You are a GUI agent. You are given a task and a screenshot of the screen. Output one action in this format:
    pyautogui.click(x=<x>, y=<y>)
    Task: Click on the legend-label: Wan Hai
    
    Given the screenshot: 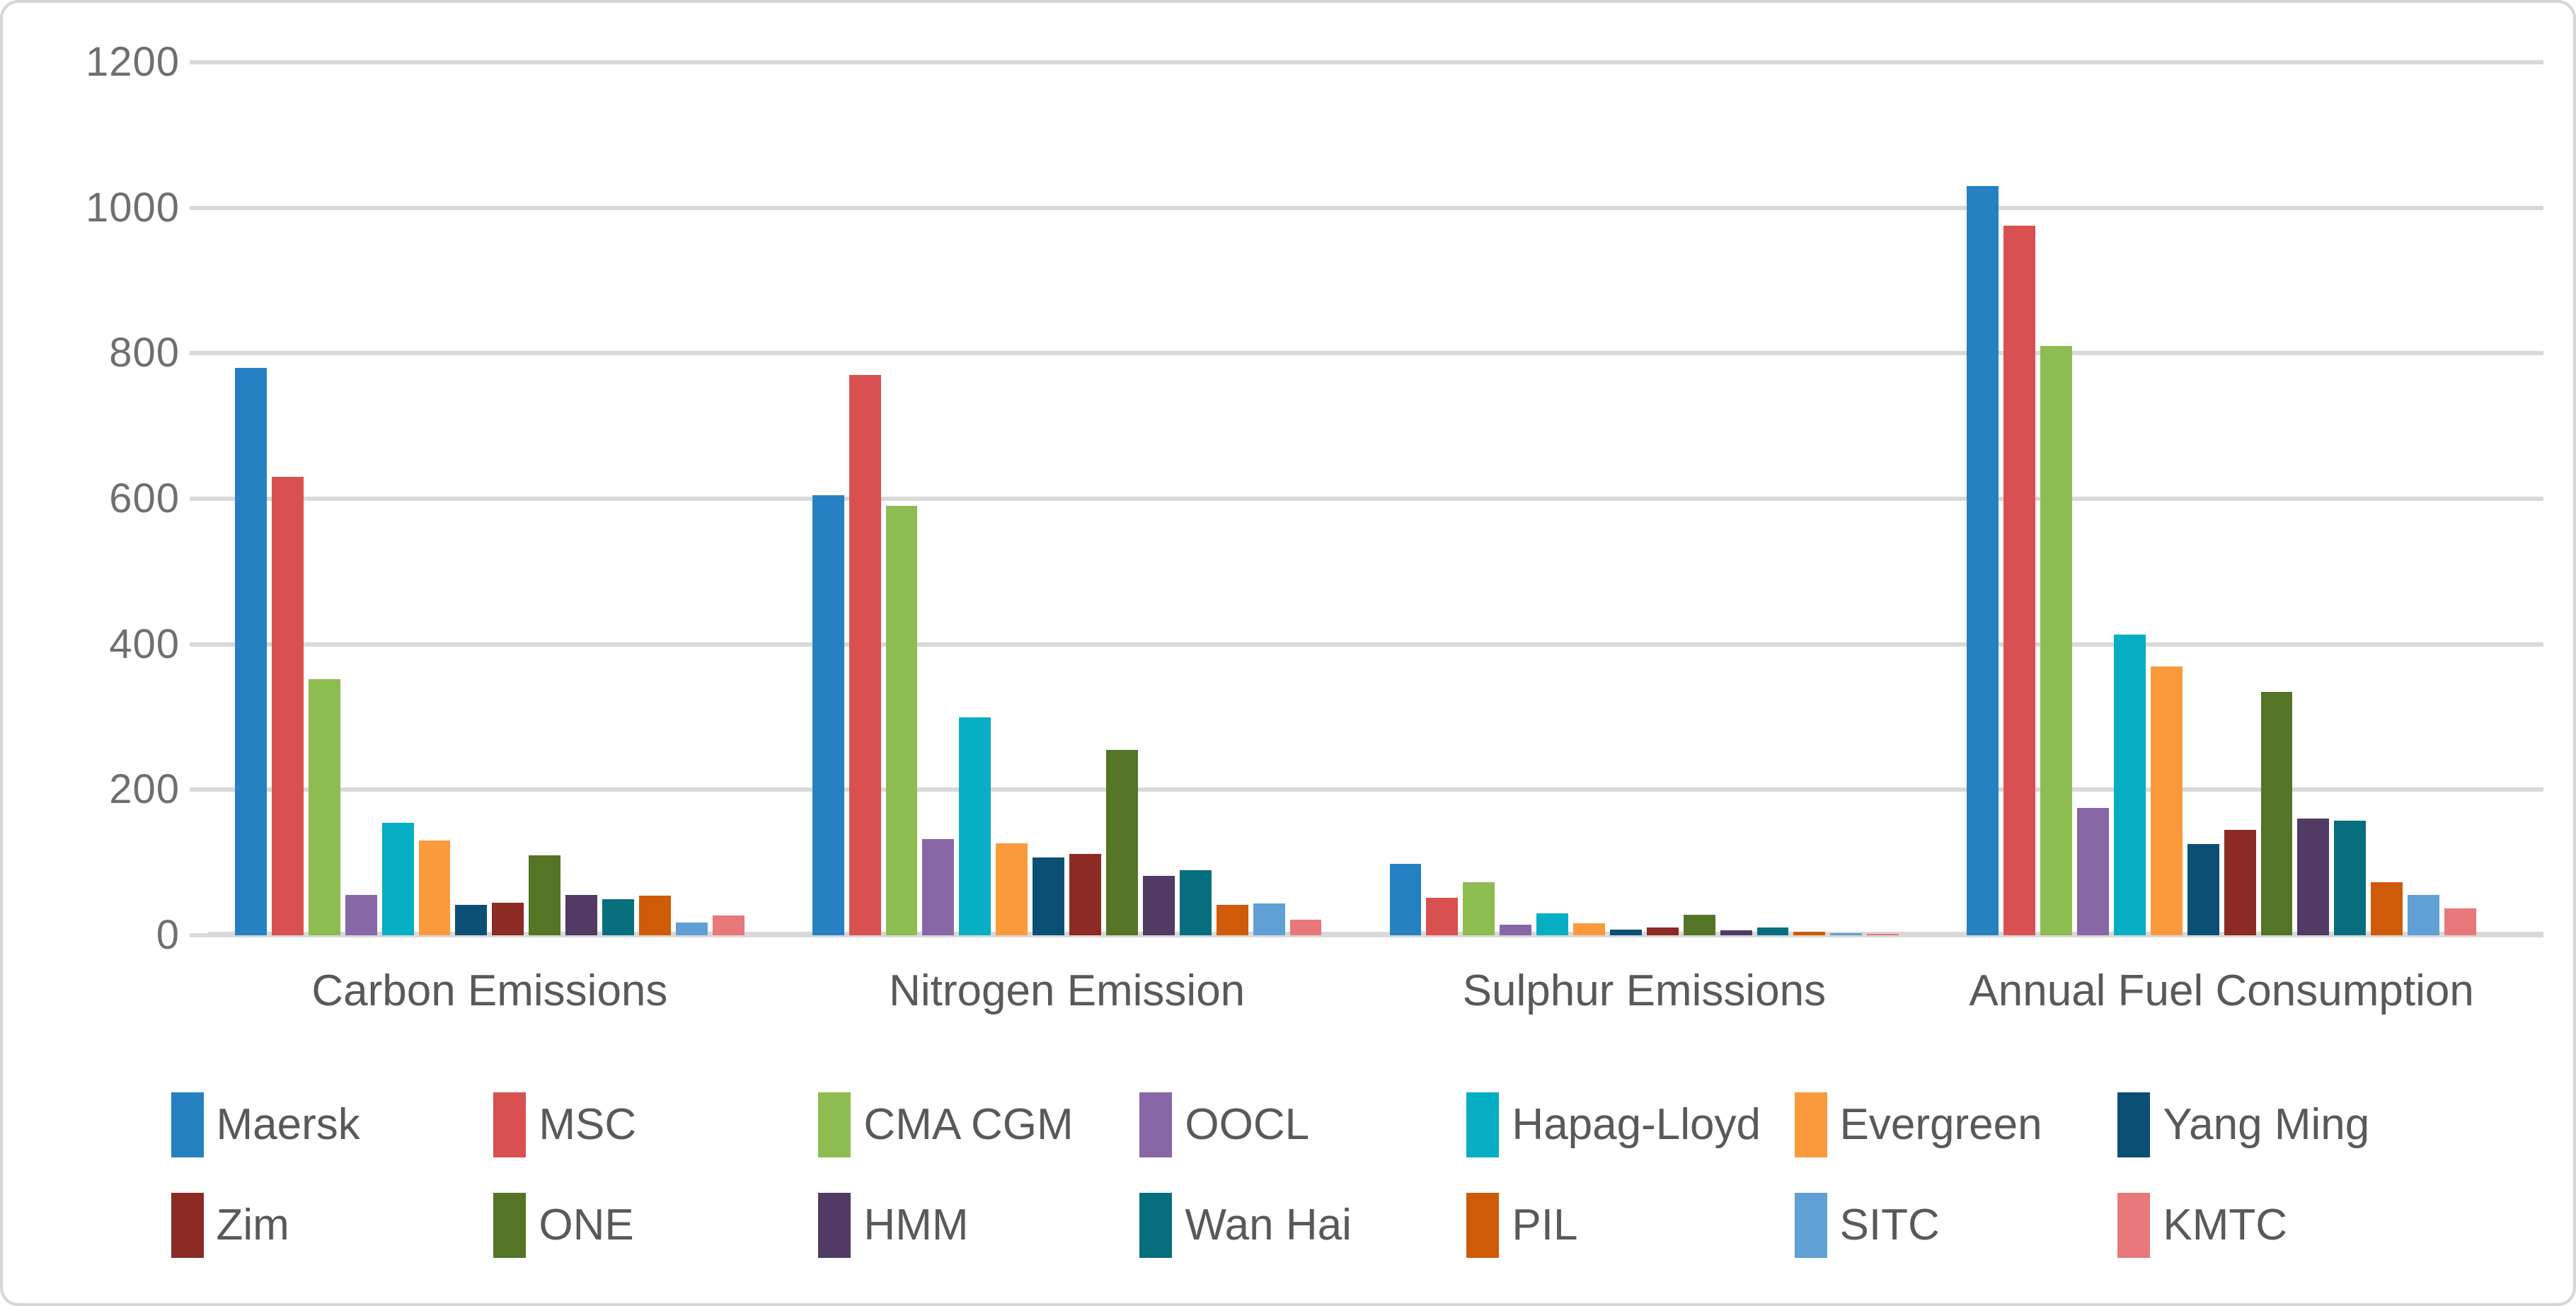 What is the action you would take?
    pyautogui.click(x=1268, y=1225)
    